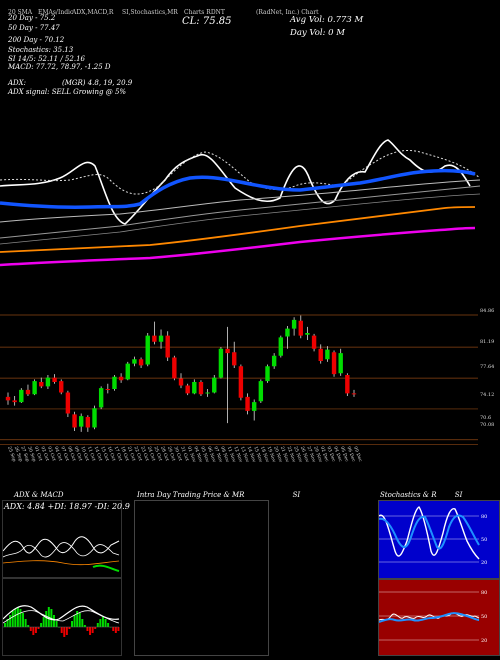 This screenshot has width=500, height=660. I want to click on date-label: 22 Nov, so click(291, 455).